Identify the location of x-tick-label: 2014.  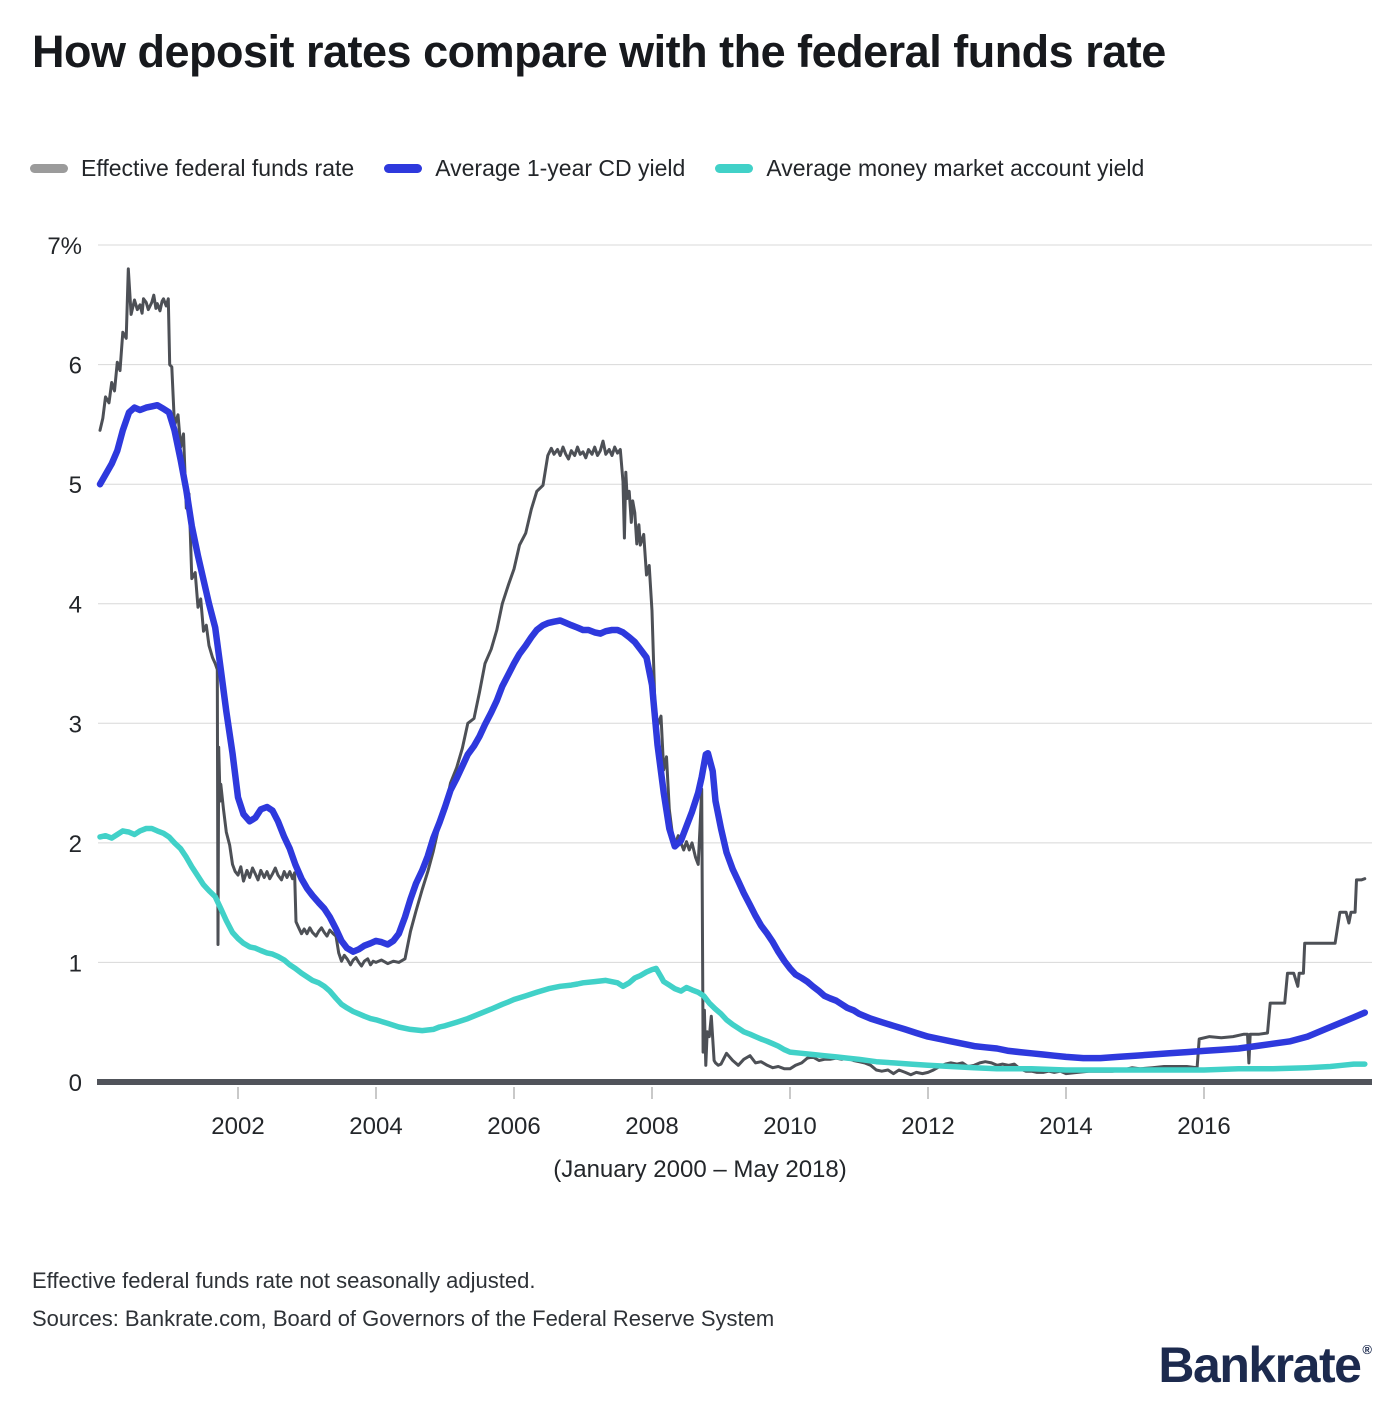
(1065, 1126).